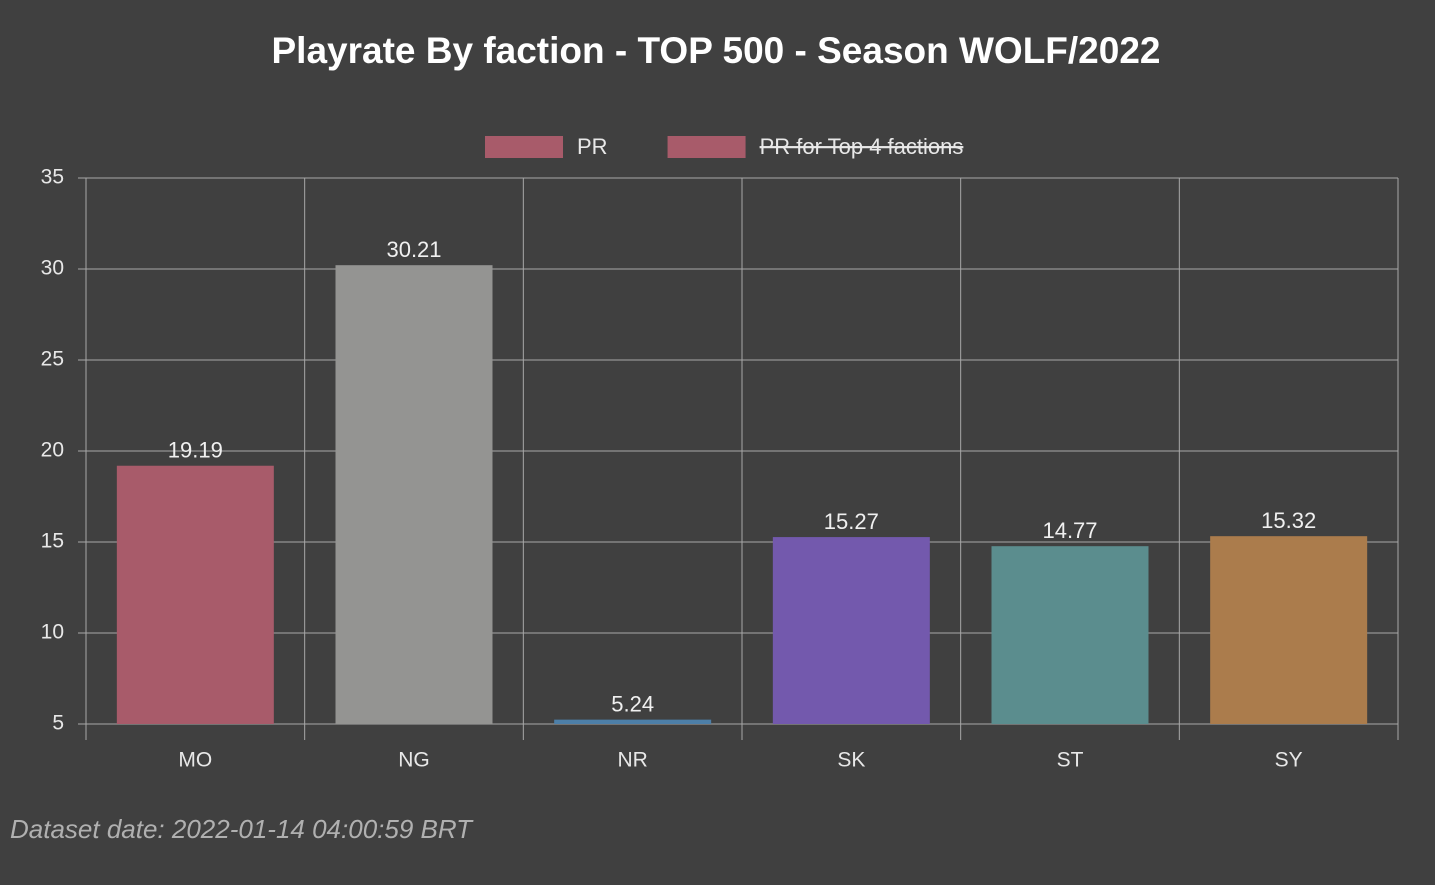  Describe the element at coordinates (1288, 520) in the screenshot. I see `value-label: 15.32` at that location.